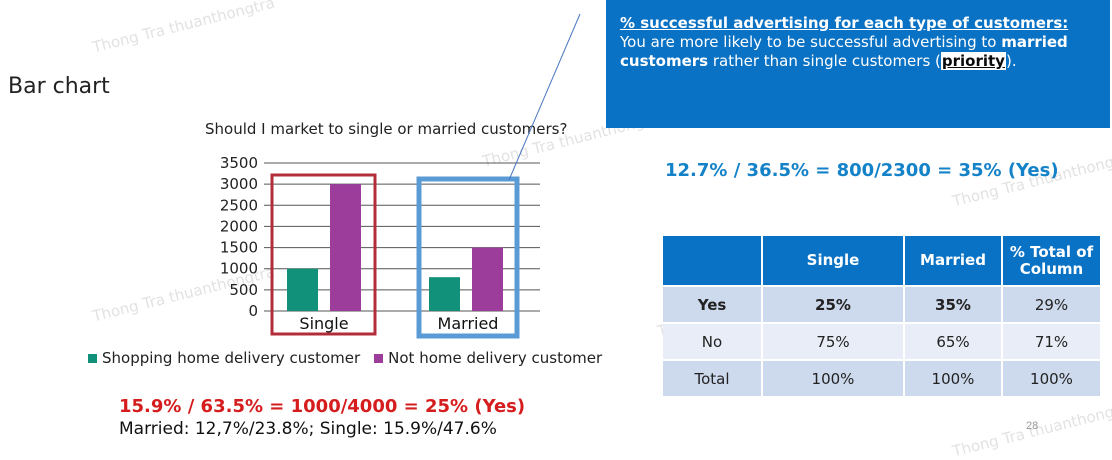  I want to click on y-tick-label: 500, so click(243, 290).